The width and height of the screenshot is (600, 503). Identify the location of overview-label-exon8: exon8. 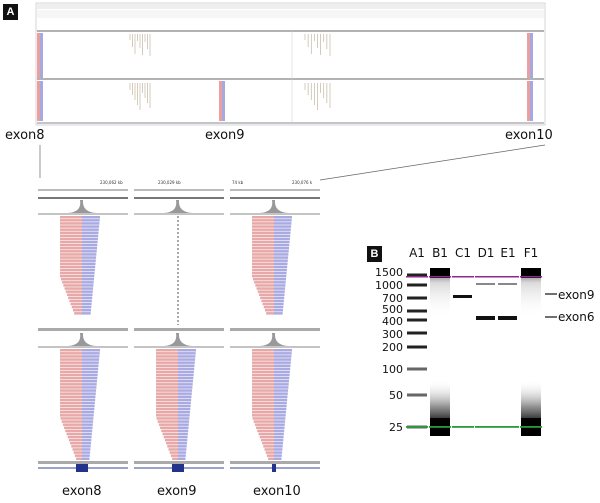
(25, 135).